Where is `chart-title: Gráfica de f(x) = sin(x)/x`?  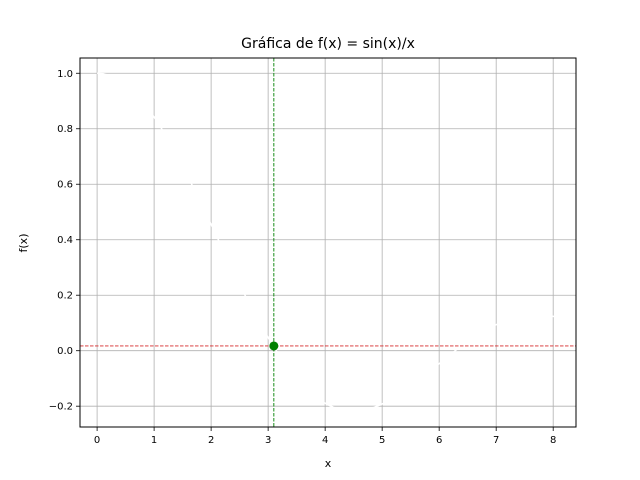 chart-title: Gráfica de f(x) = sin(x)/x is located at coordinates (328, 44).